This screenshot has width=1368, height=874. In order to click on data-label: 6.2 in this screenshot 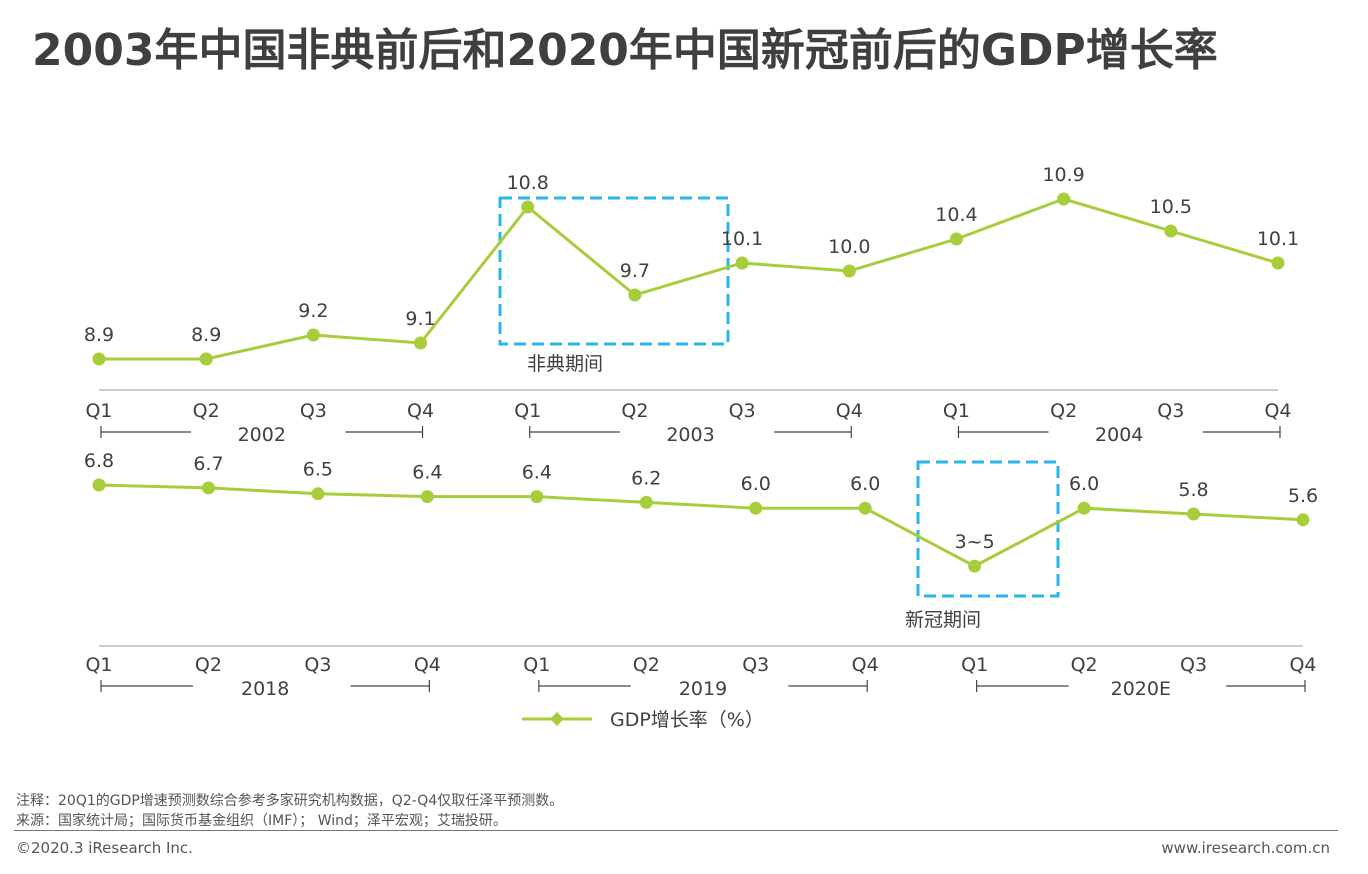, I will do `click(646, 478)`.